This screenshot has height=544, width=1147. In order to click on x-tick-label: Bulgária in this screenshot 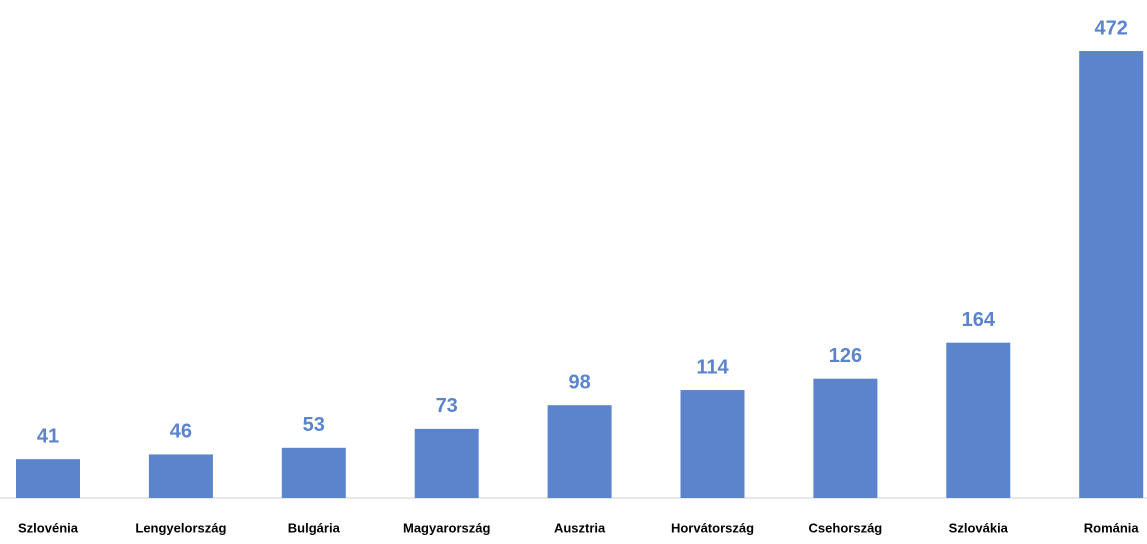, I will do `click(314, 527)`.